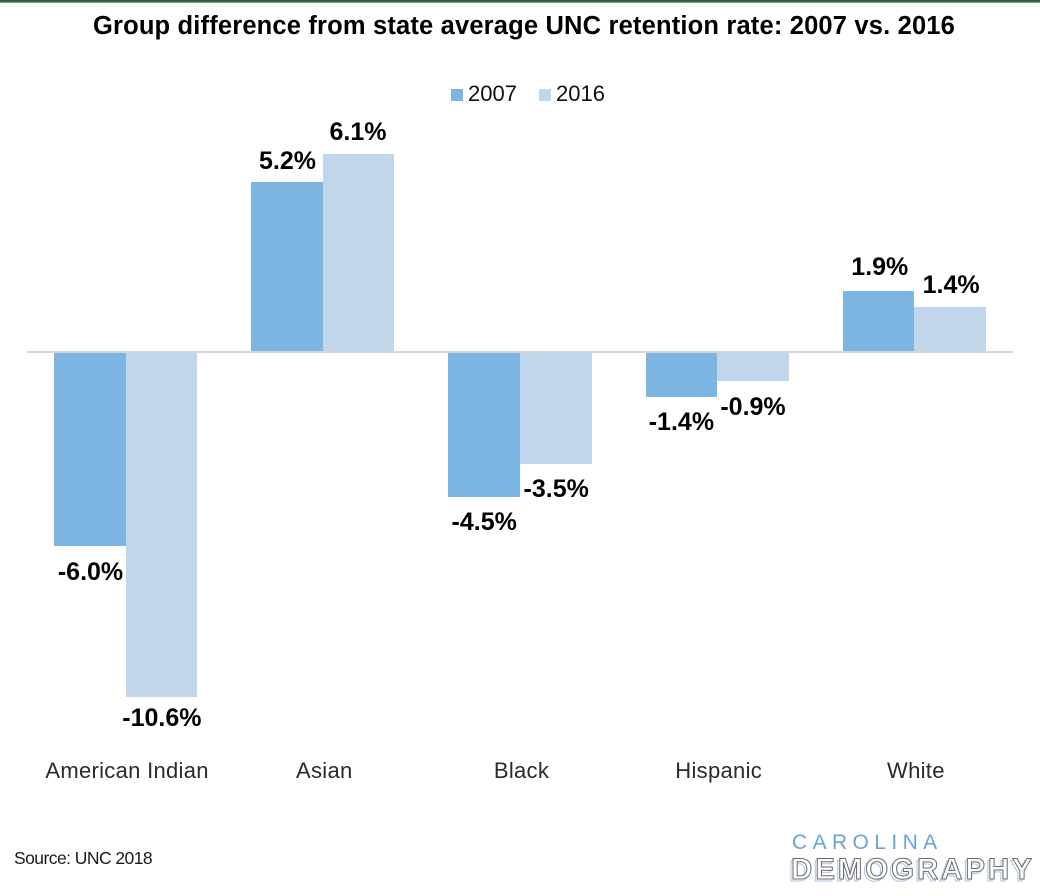 This screenshot has height=896, width=1040. I want to click on svg-text: CAROLINA, so click(867, 842).